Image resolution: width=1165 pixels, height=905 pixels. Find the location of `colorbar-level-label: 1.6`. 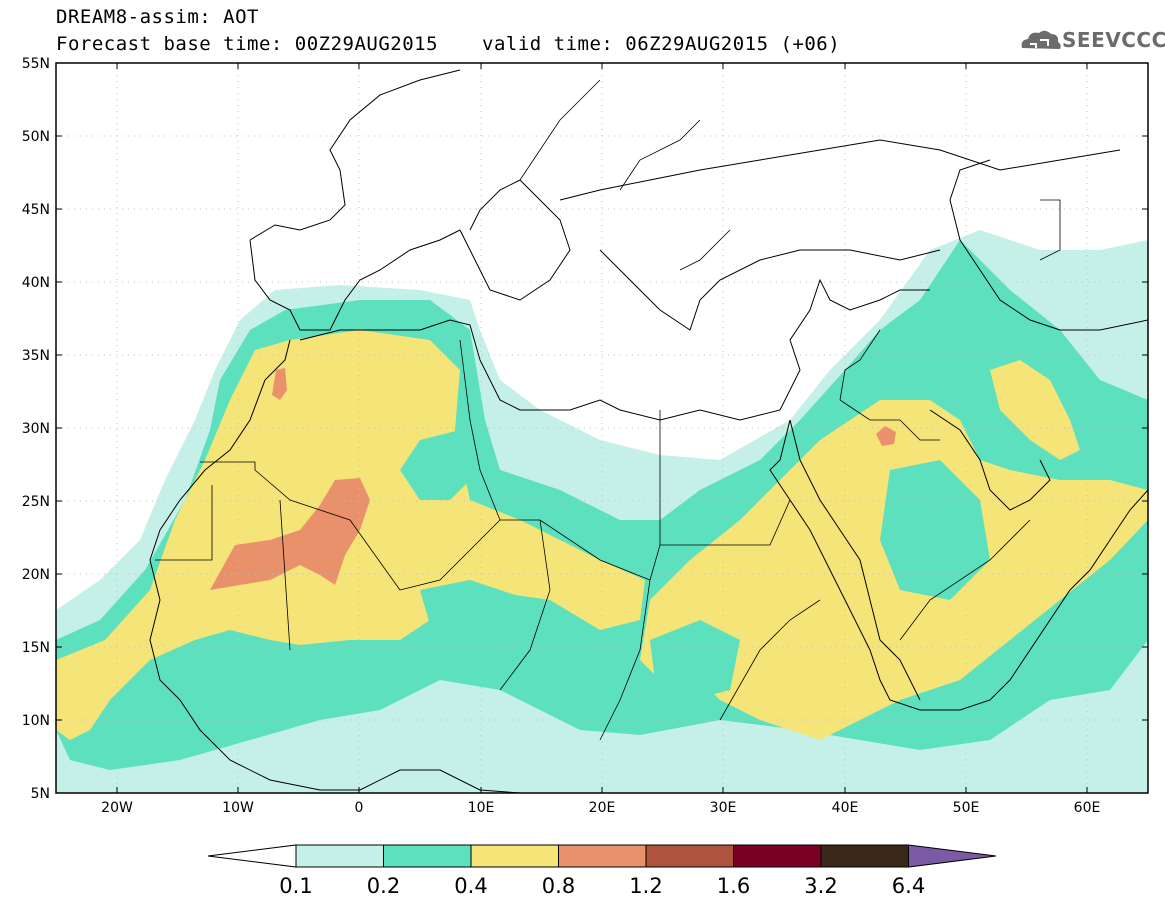

colorbar-level-label: 1.6 is located at coordinates (733, 886).